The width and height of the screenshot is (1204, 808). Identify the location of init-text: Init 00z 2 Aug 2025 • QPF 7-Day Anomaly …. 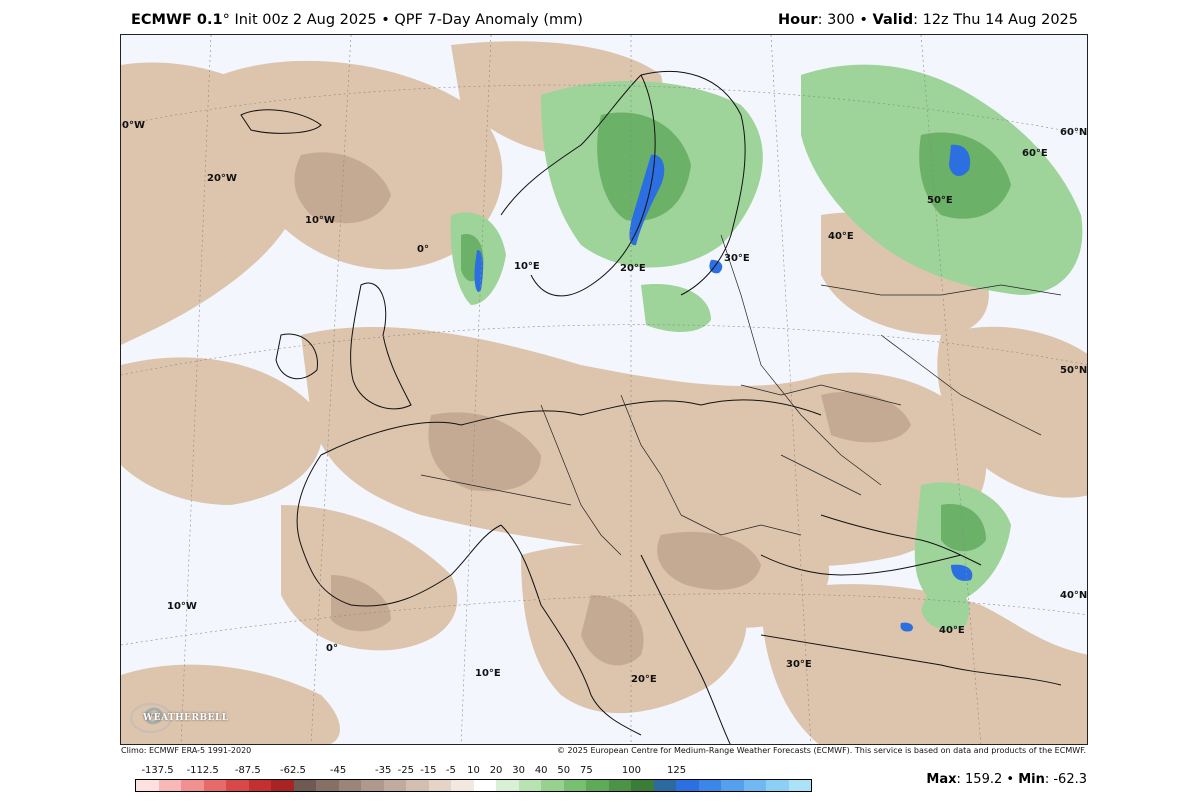
(406, 20).